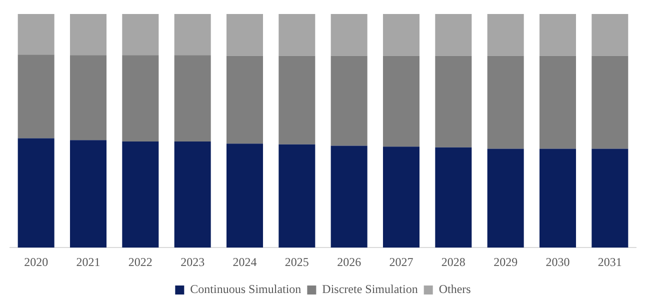 The image size is (650, 308). What do you see at coordinates (453, 261) in the screenshot?
I see `x-tick-label: 2028` at bounding box center [453, 261].